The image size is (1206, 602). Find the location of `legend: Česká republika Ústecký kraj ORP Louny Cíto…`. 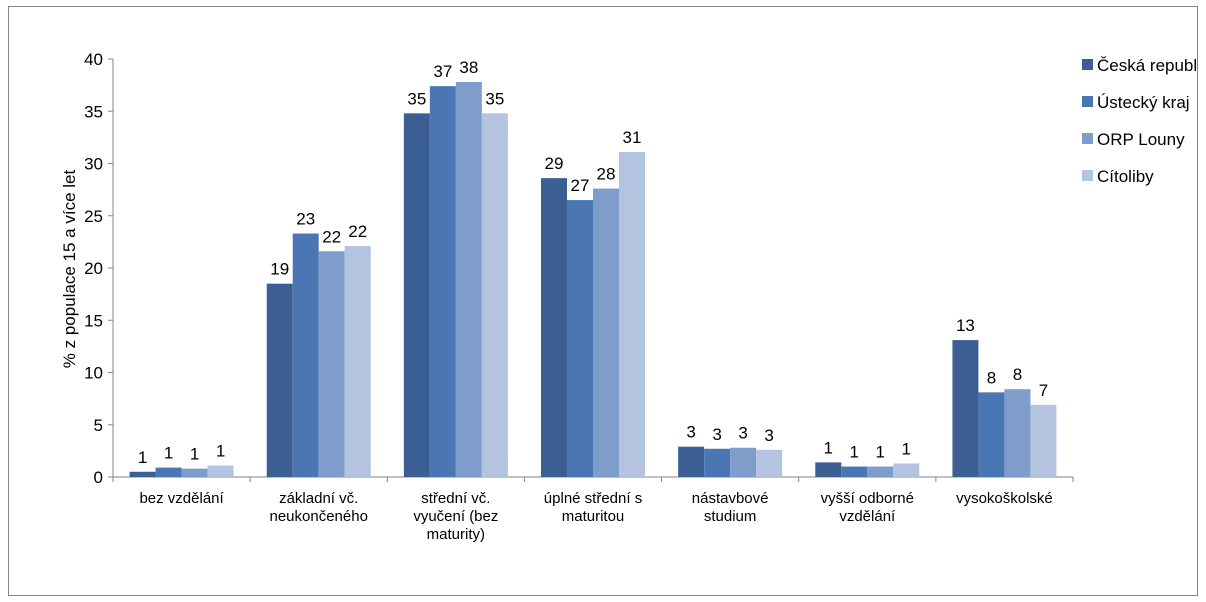

legend: Česká republika Ústecký kraj ORP Louny Cíto… is located at coordinates (1139, 121).